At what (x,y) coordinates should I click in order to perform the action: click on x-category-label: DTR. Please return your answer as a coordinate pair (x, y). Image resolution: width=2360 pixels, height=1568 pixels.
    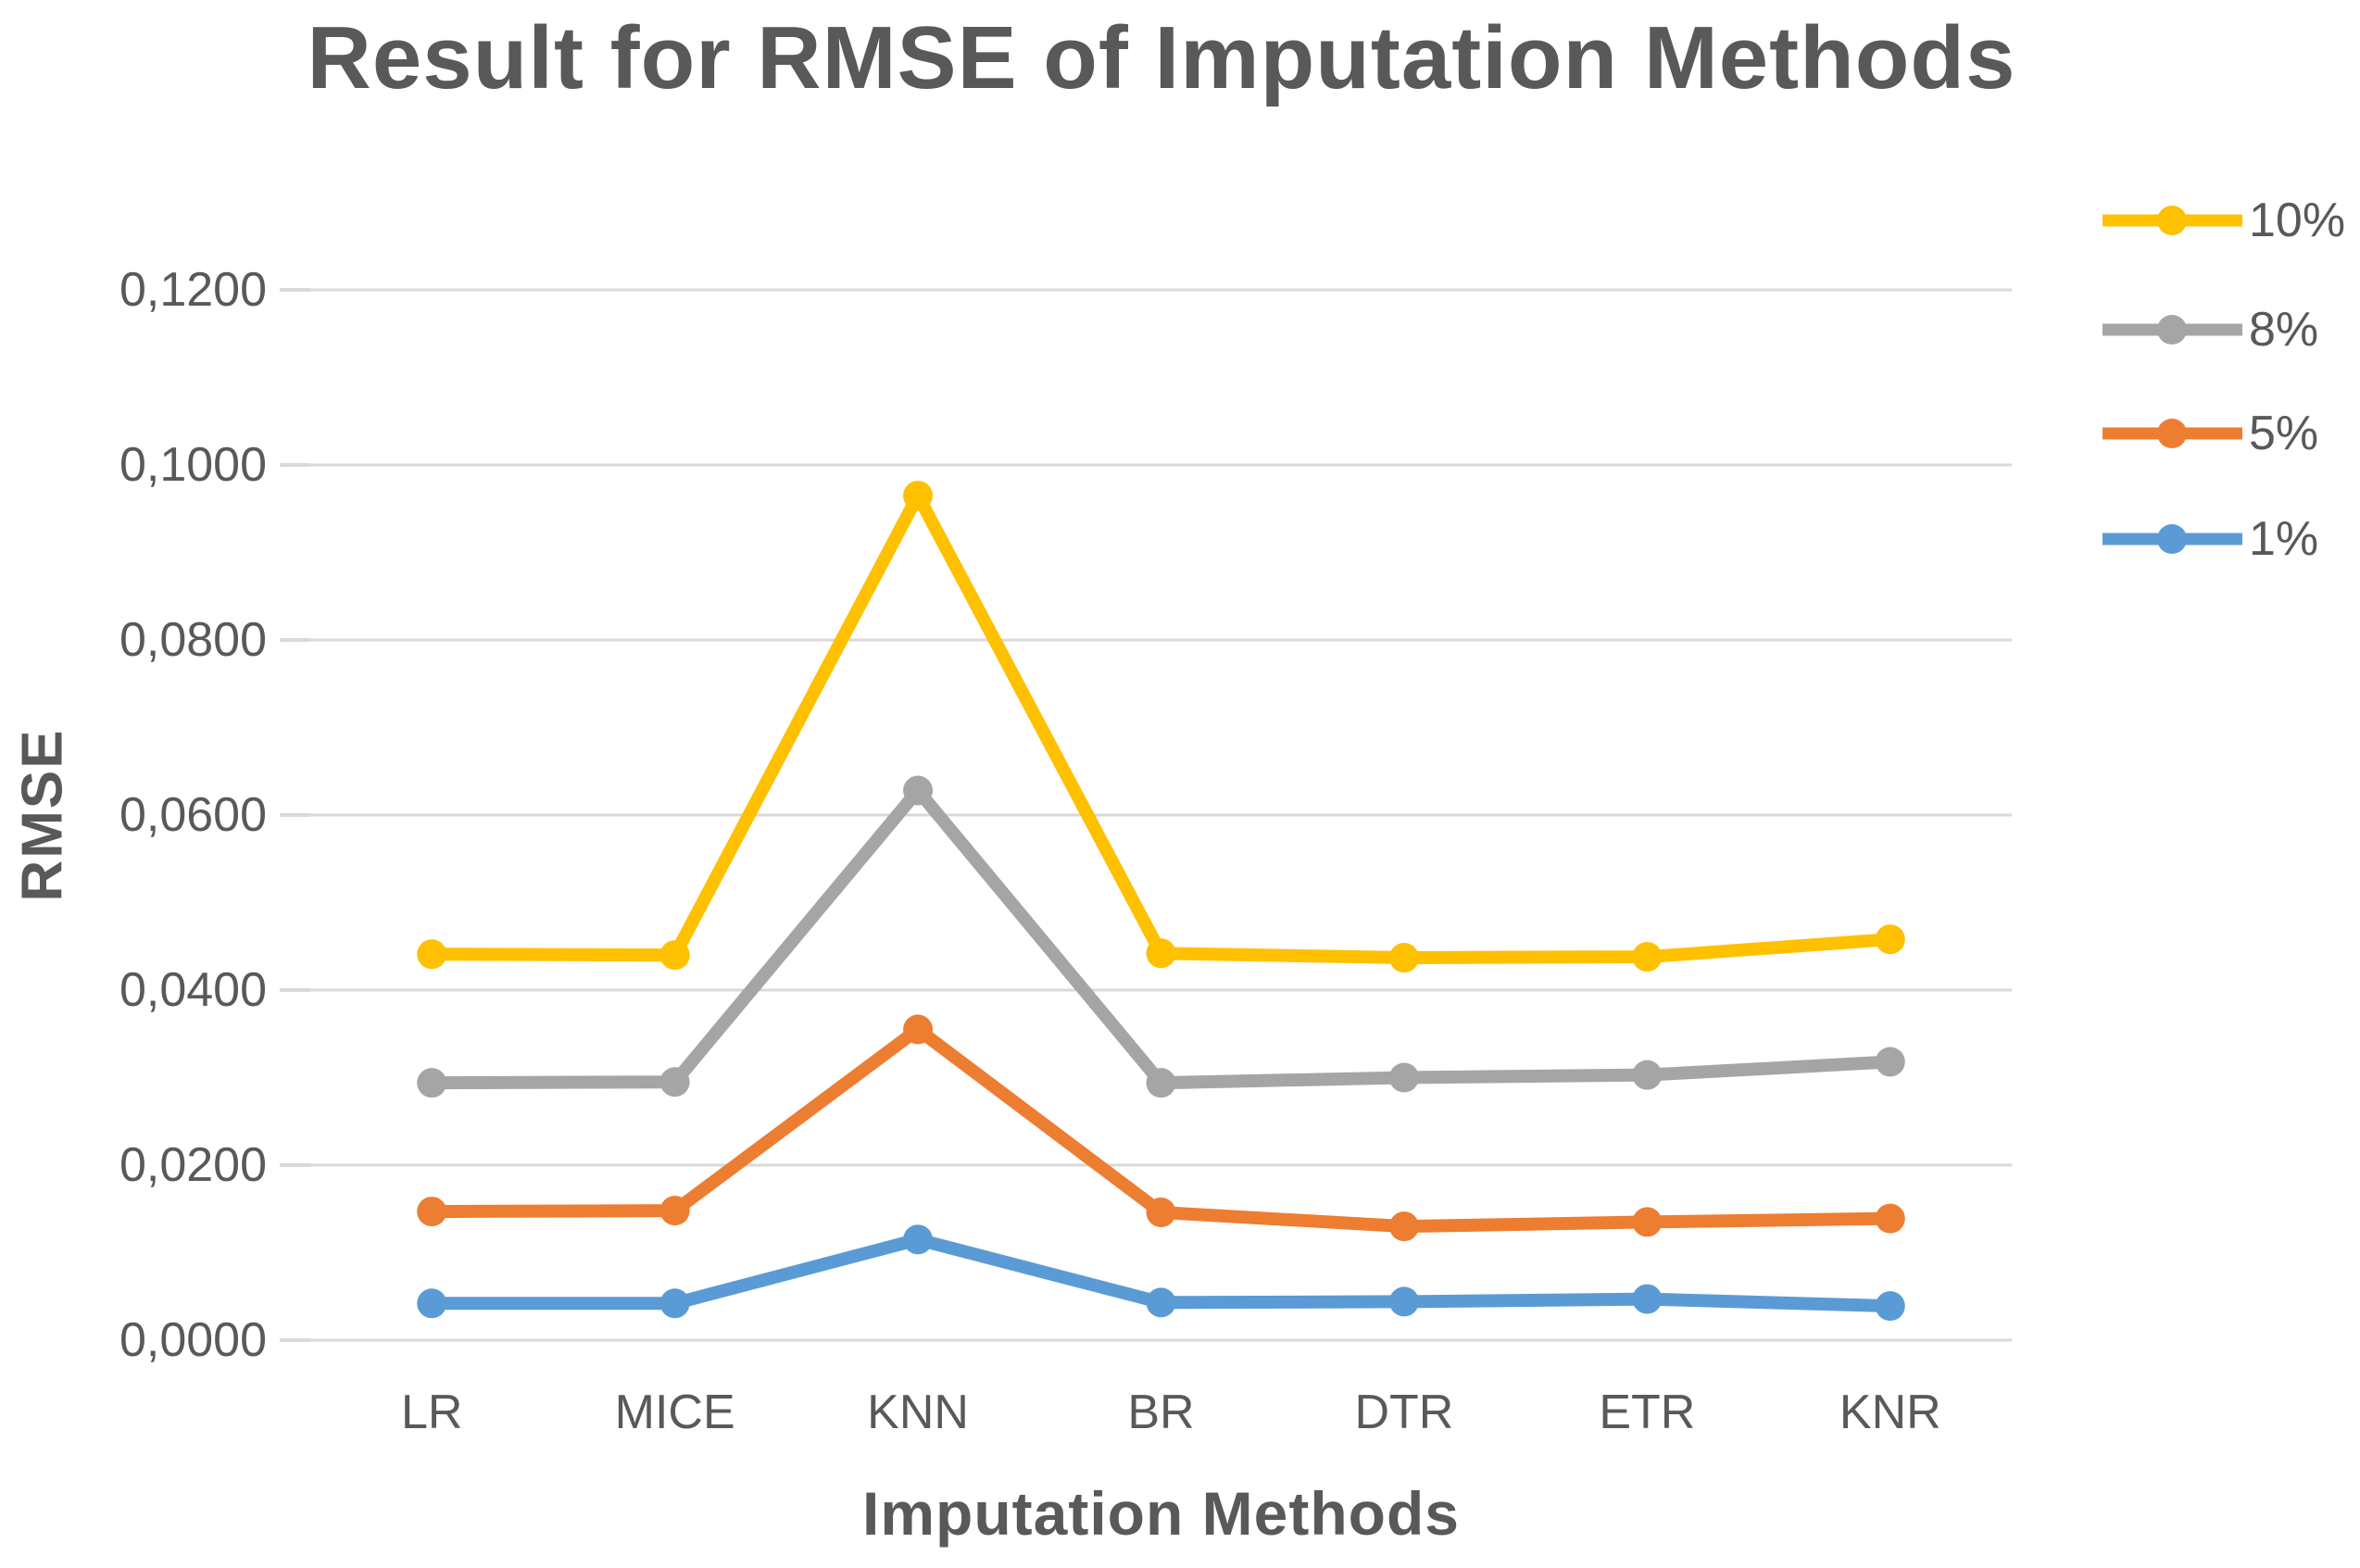
    Looking at the image, I should click on (1404, 1412).